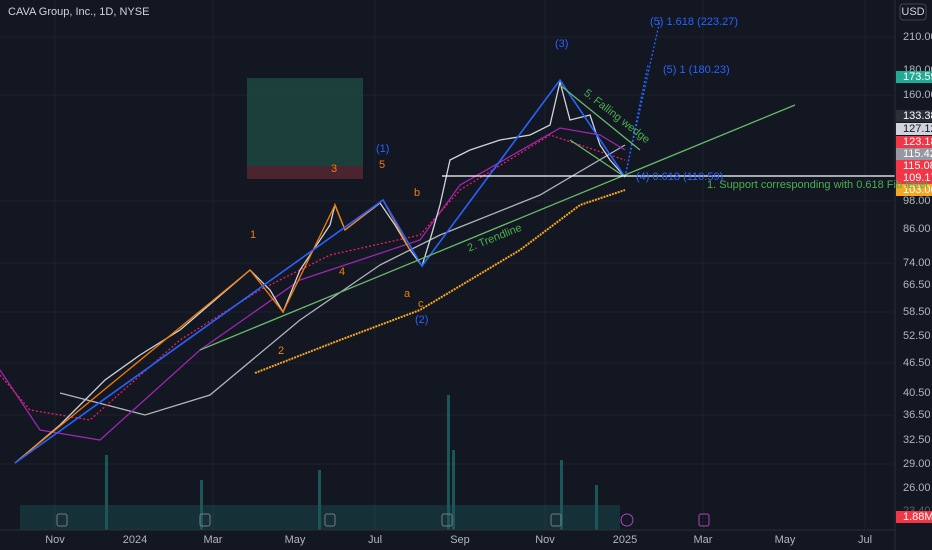  What do you see at coordinates (305, 172) in the screenshot?
I see `loss-zone` at bounding box center [305, 172].